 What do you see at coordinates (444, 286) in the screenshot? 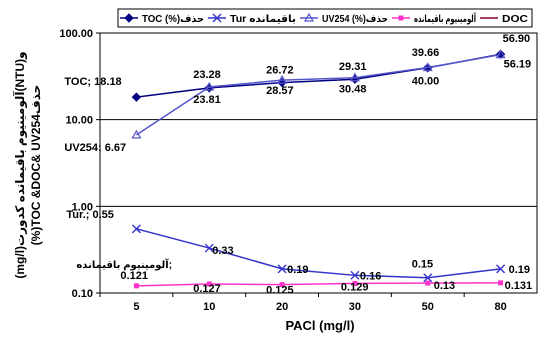
I see `data-label: 0.13` at bounding box center [444, 286].